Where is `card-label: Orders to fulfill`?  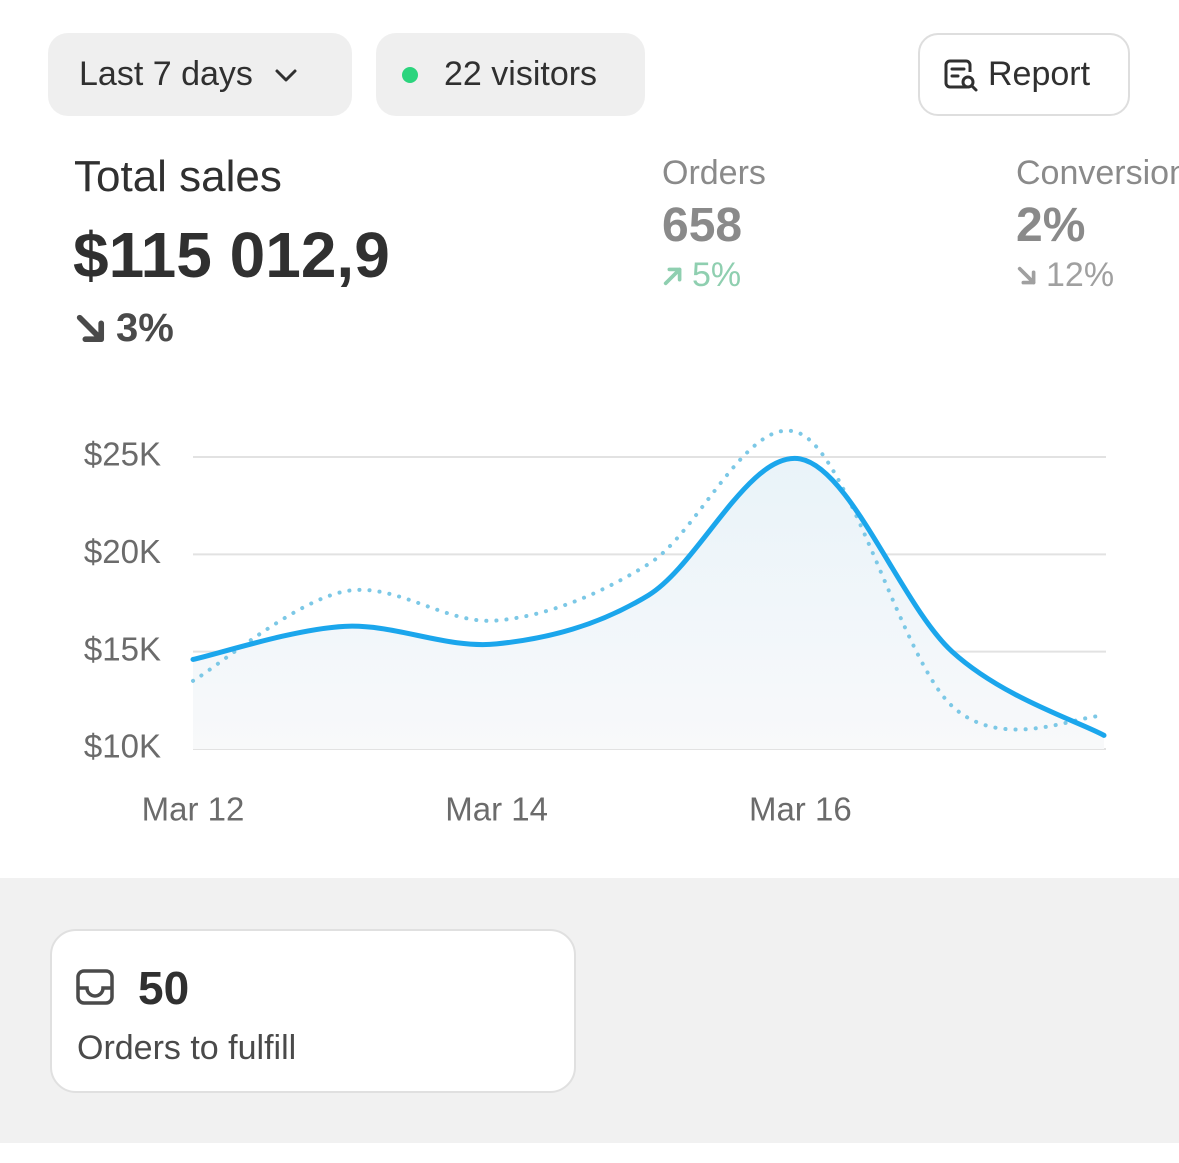
card-label: Orders to fulfill is located at coordinates (187, 1048).